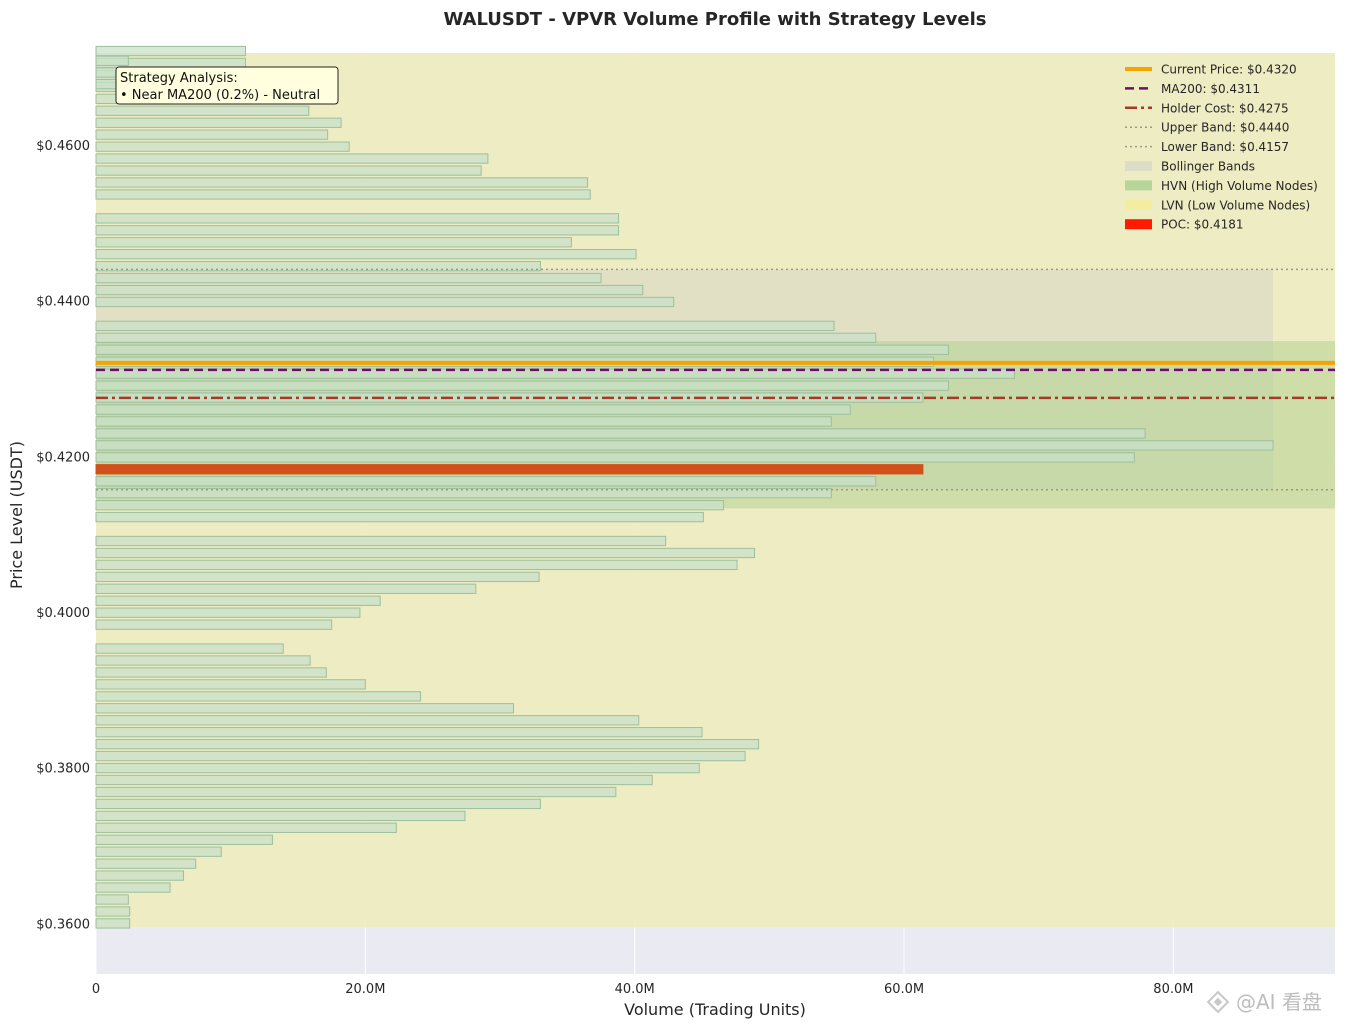 The width and height of the screenshot is (1345, 1029). Describe the element at coordinates (1225, 108) in the screenshot. I see `legend-label: Holder Cost: $0.4275` at that location.